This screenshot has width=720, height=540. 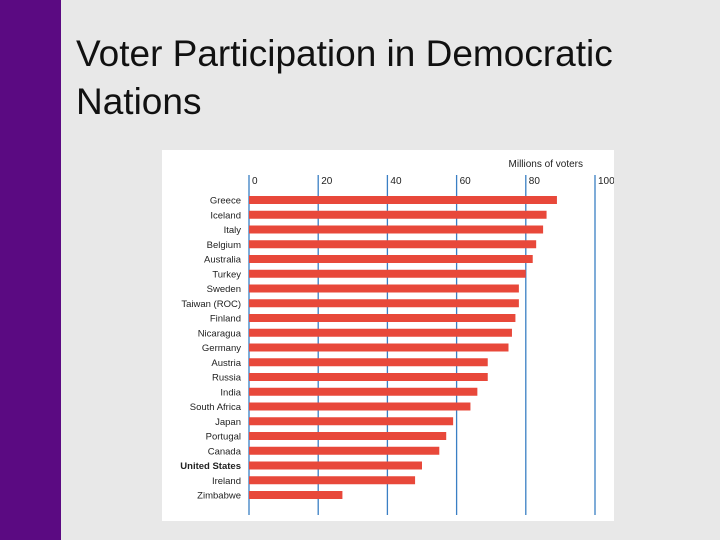 I want to click on category-label: Canada, so click(x=225, y=451).